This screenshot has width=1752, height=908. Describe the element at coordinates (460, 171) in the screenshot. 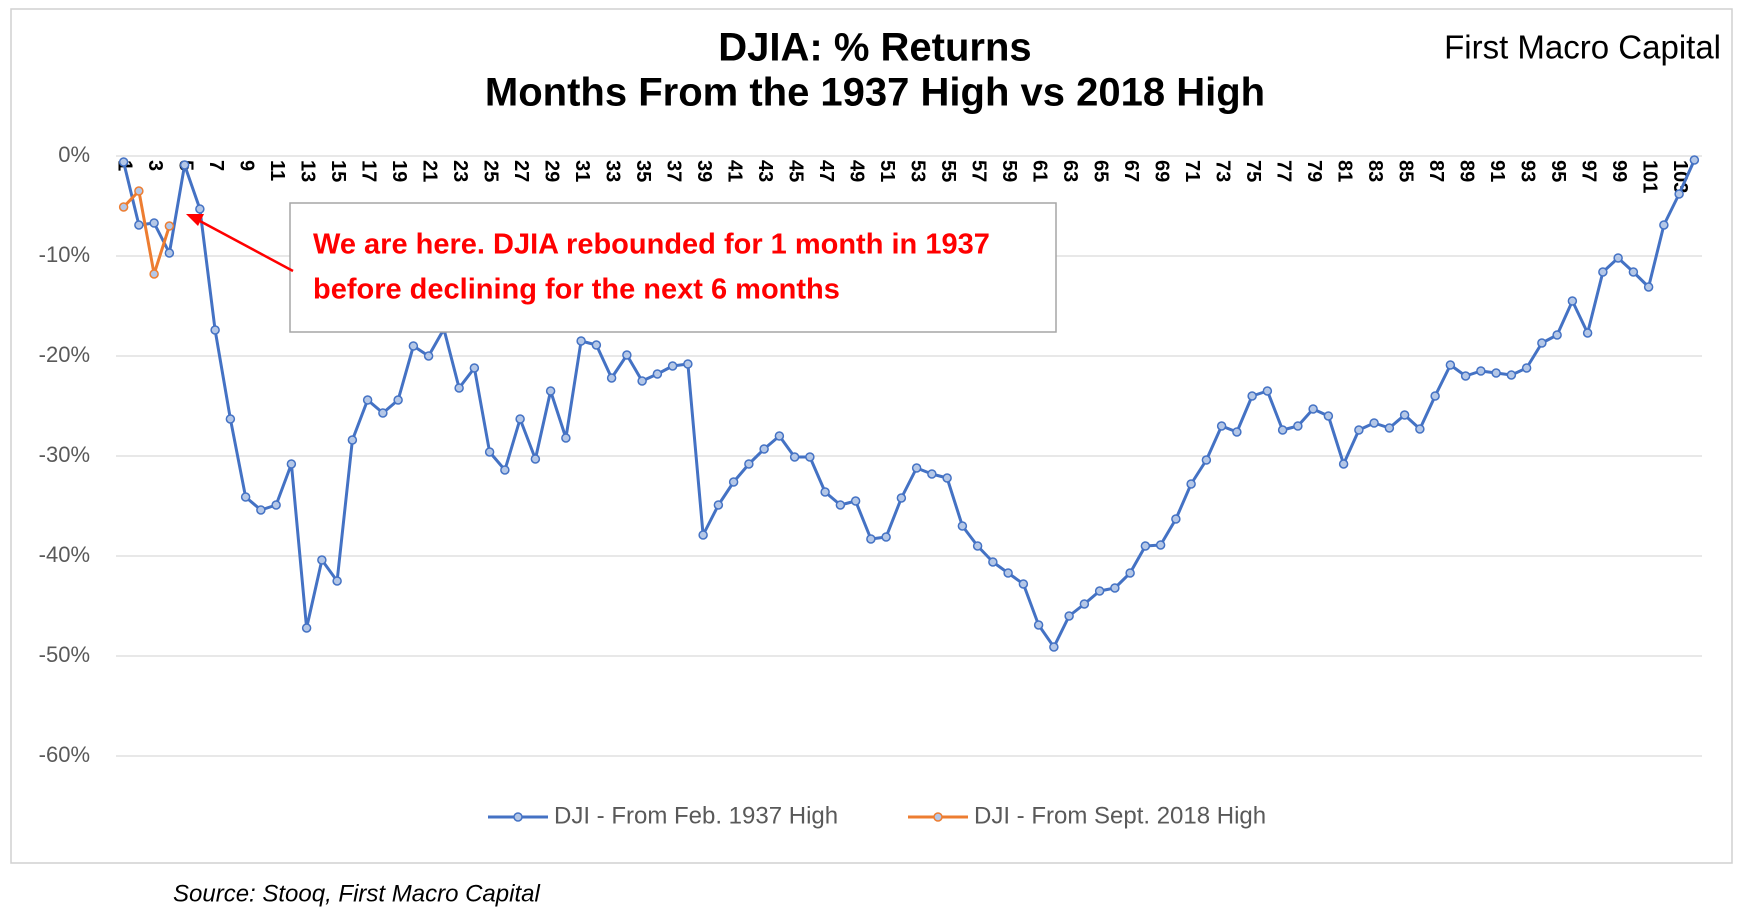

I see `x-tick-label: 23` at that location.